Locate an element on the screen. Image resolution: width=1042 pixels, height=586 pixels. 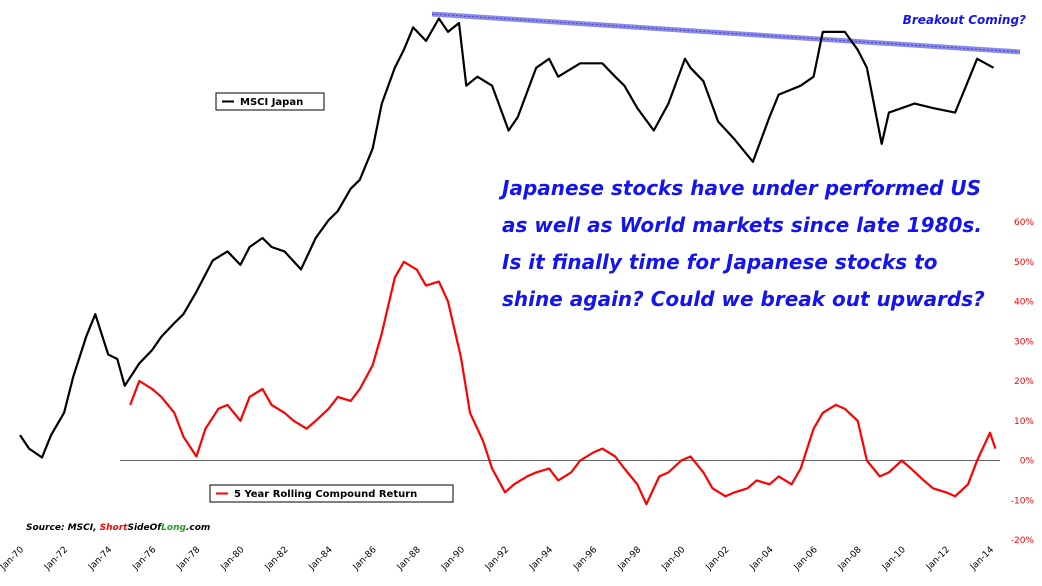
x-tick-label: Jan-96 is located at coordinates (585, 559).